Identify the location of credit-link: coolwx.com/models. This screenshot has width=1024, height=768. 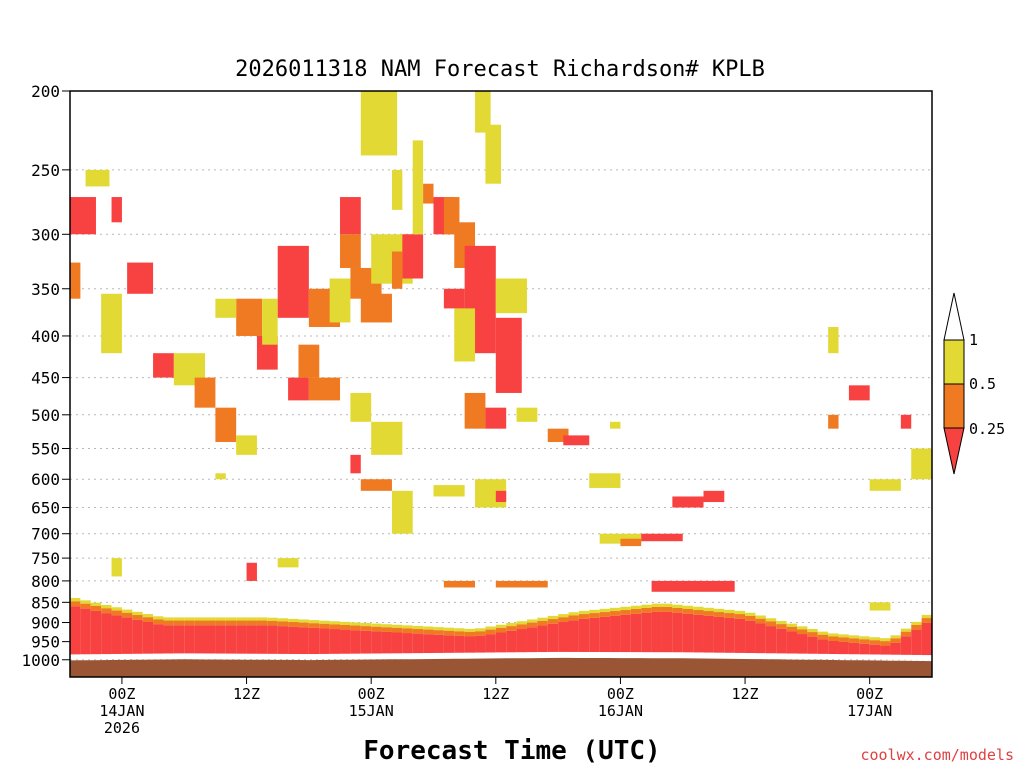
(937, 755).